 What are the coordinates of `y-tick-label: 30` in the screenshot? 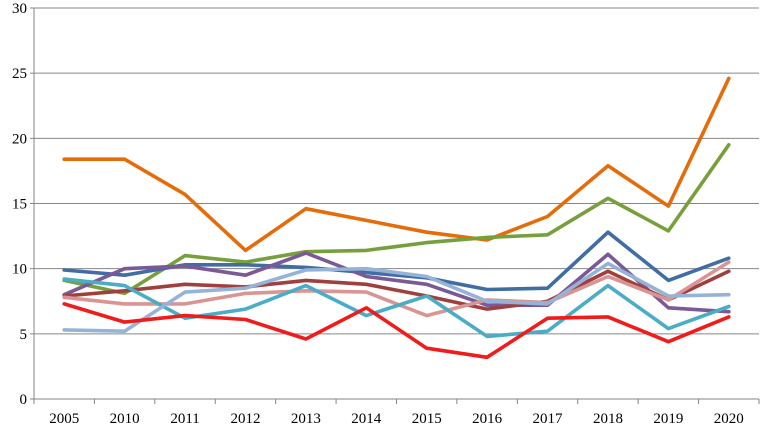 It's located at (19, 9).